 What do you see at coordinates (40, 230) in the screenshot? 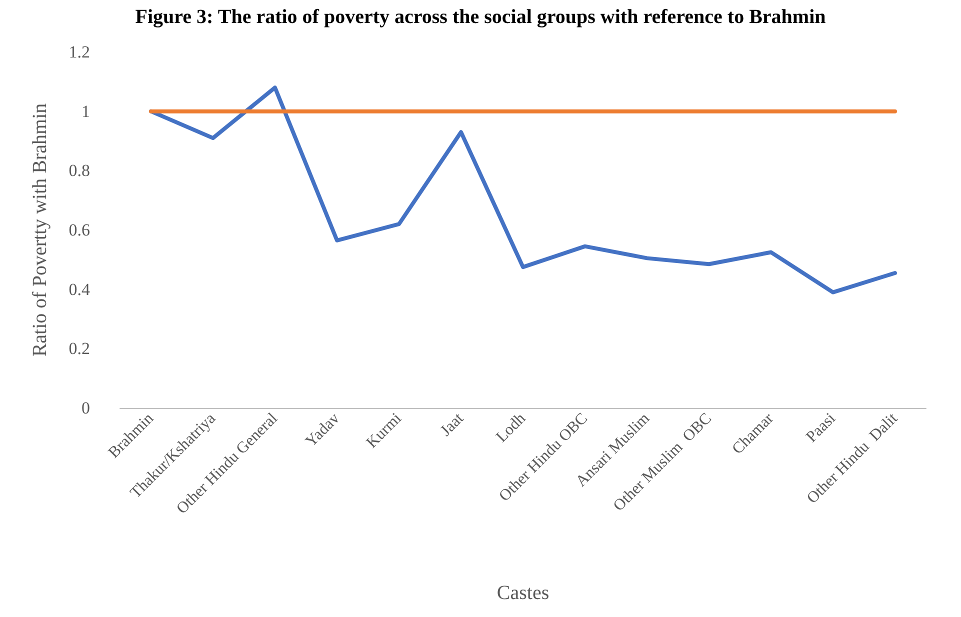
I see `y-axis-title: Ratio of Povertty with Brahmin` at bounding box center [40, 230].